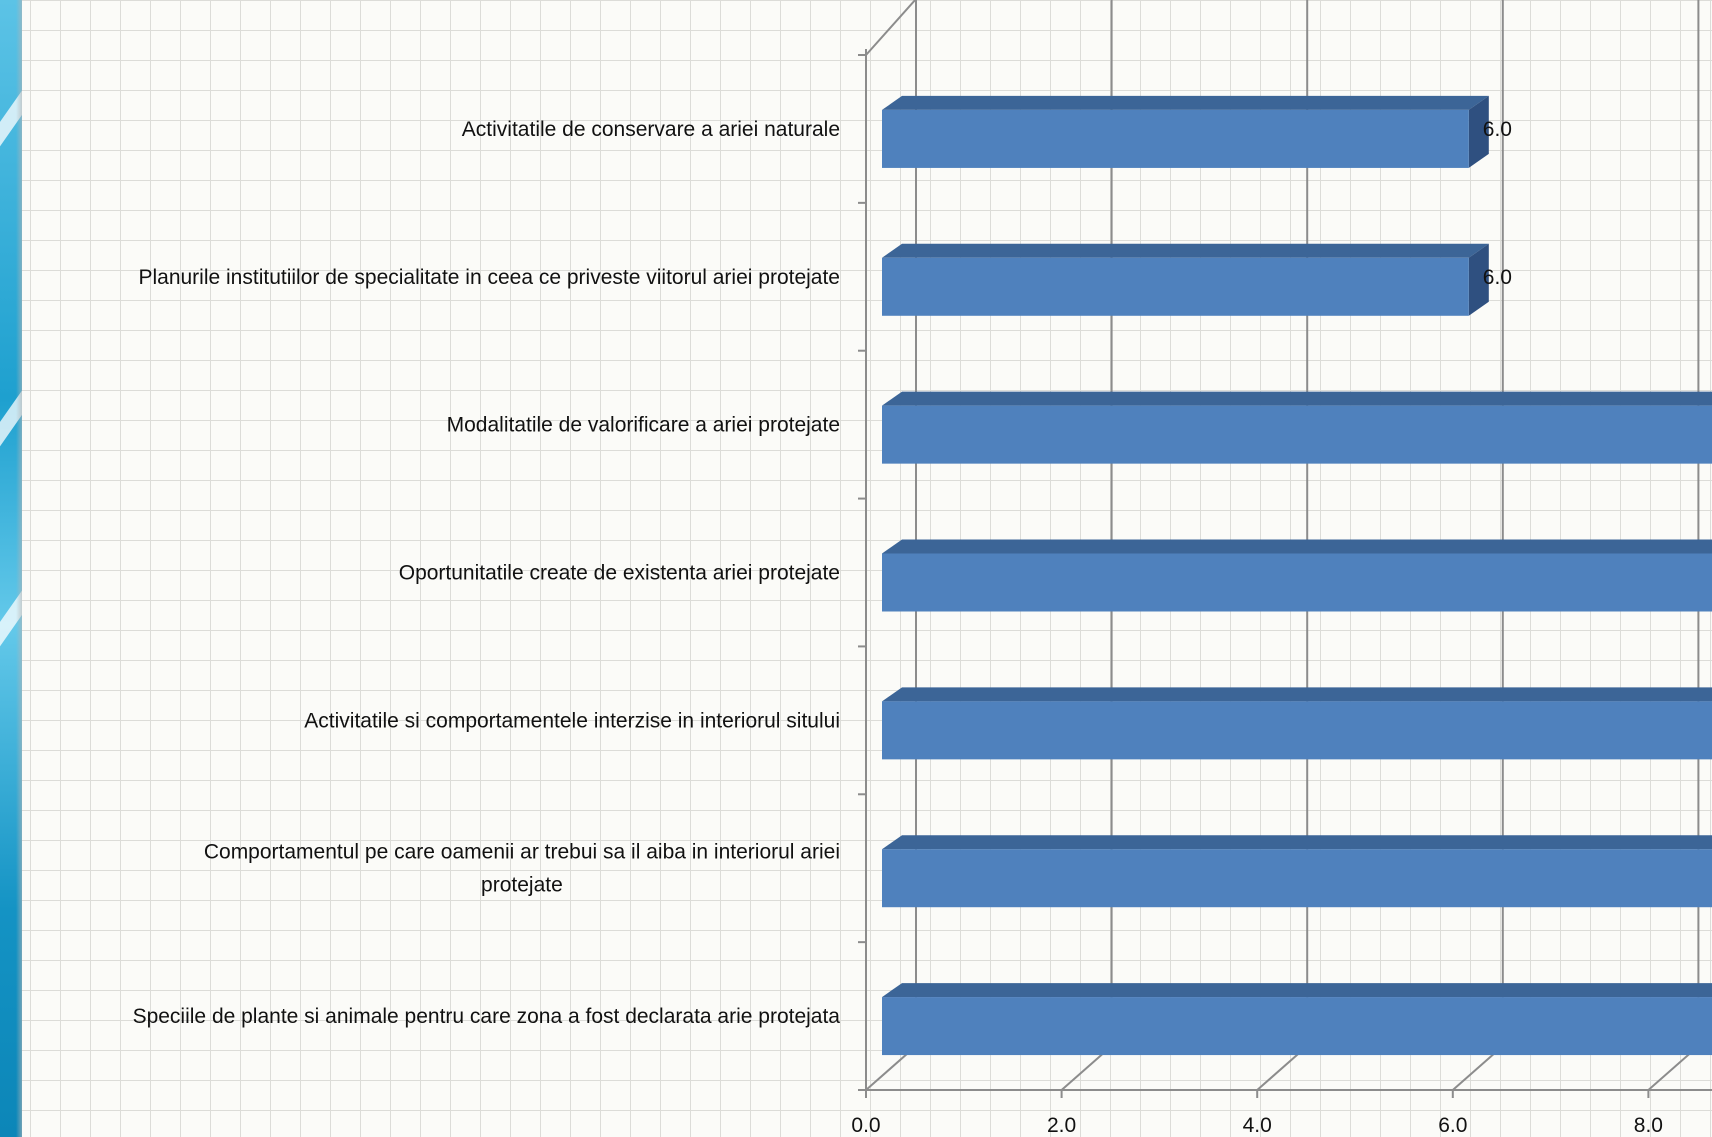 The image size is (1712, 1137). What do you see at coordinates (1257, 1125) in the screenshot?
I see `x-tick-label: 4.0` at bounding box center [1257, 1125].